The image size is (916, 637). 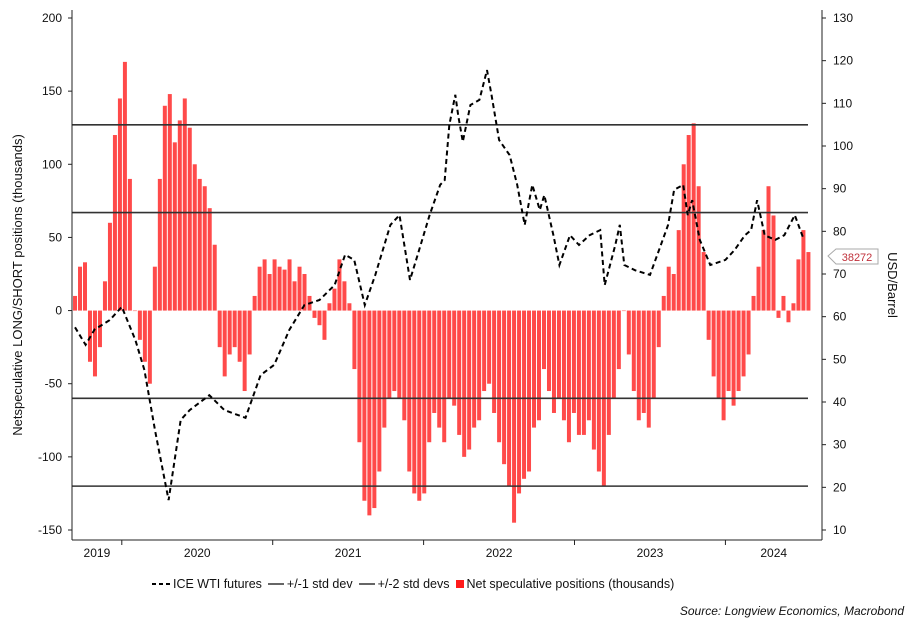 What do you see at coordinates (52, 164) in the screenshot?
I see `y-left-tick-label: 100` at bounding box center [52, 164].